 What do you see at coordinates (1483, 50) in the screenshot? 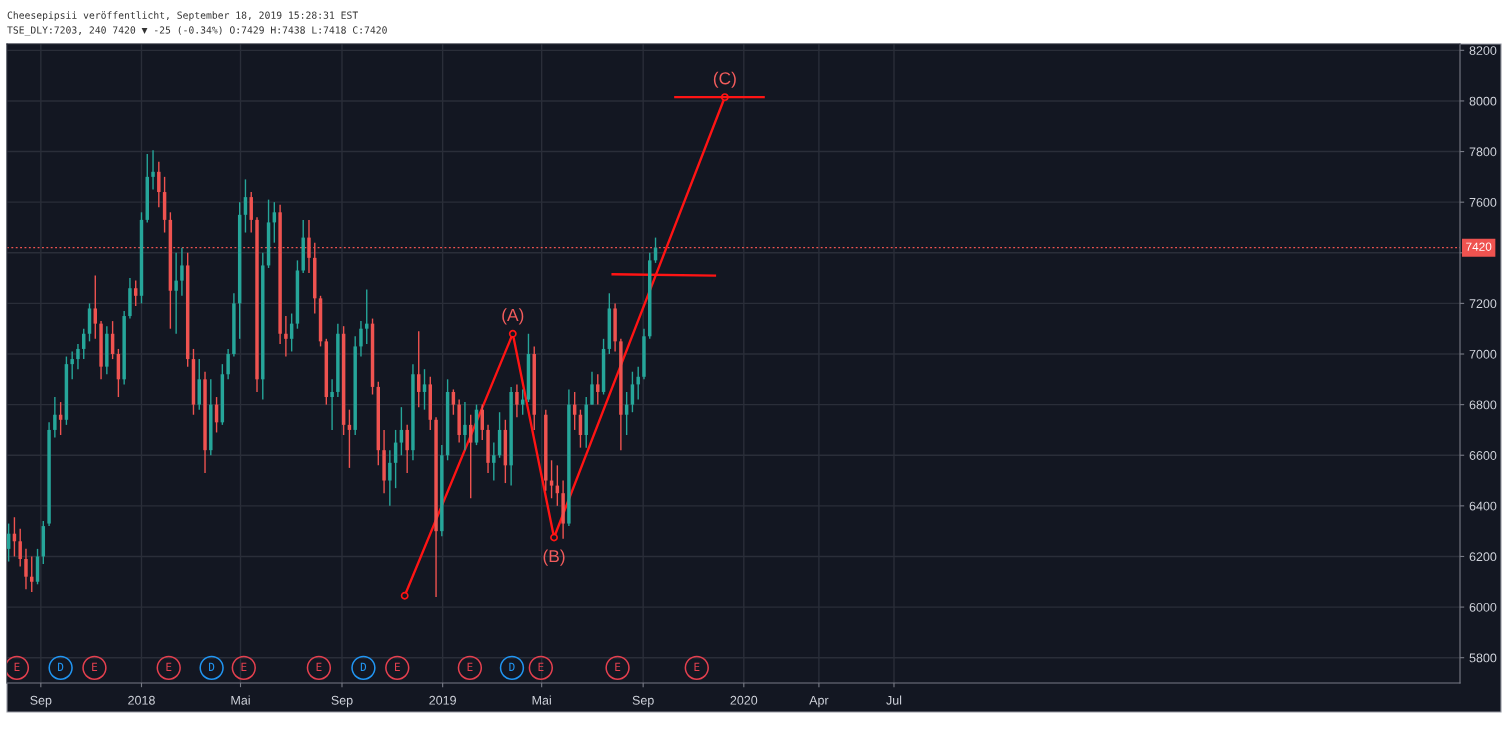
I see `y-tick-label: 8200` at bounding box center [1483, 50].